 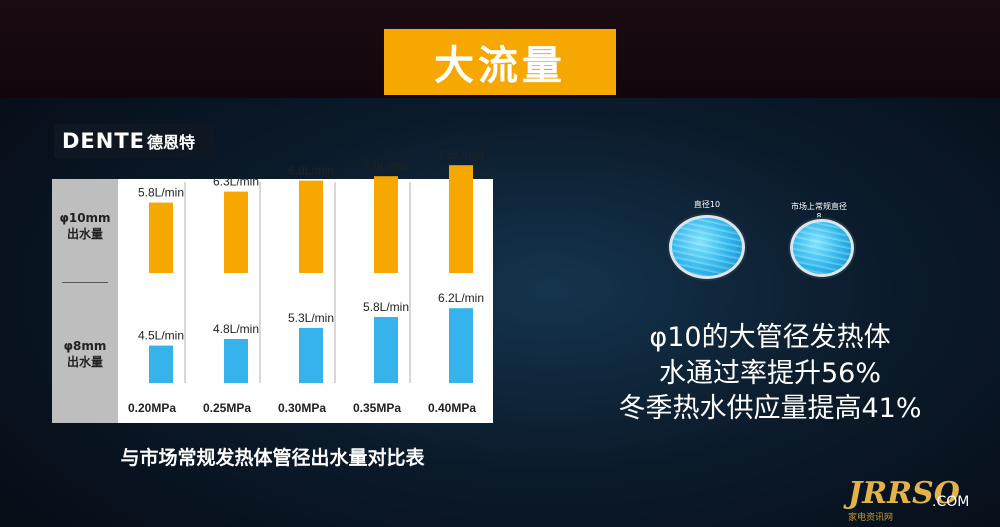 I want to click on row-label-10mm-line1: φ10mm, so click(x=85, y=218).